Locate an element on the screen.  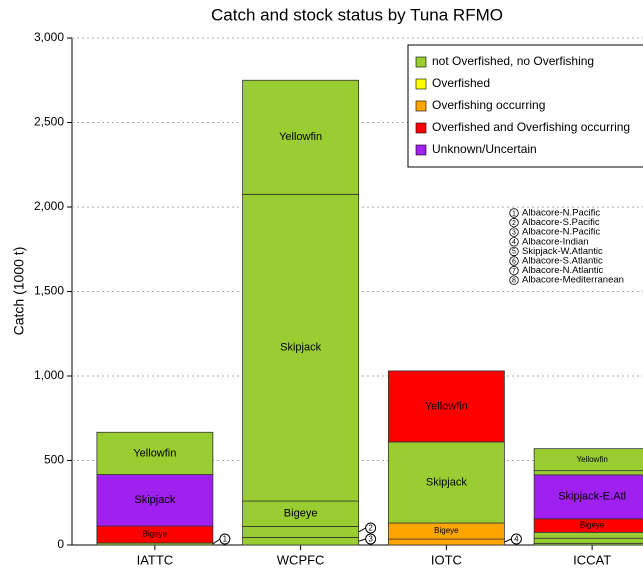
stock-name: Albacore-Indian is located at coordinates (555, 241).